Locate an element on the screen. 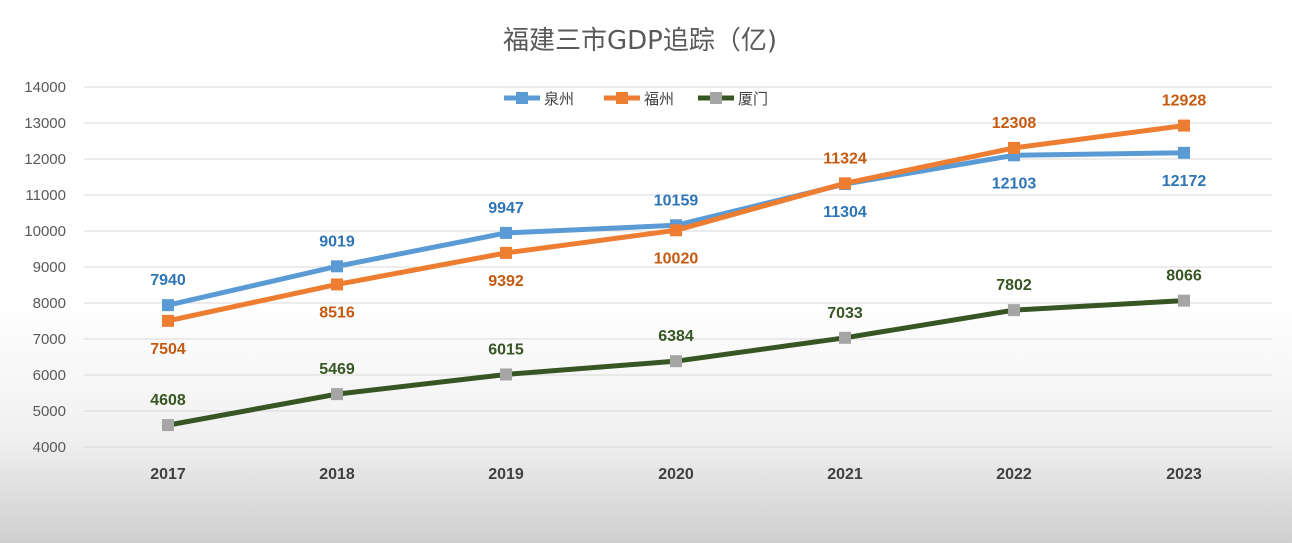  x-tick-label: 2018 is located at coordinates (337, 474).